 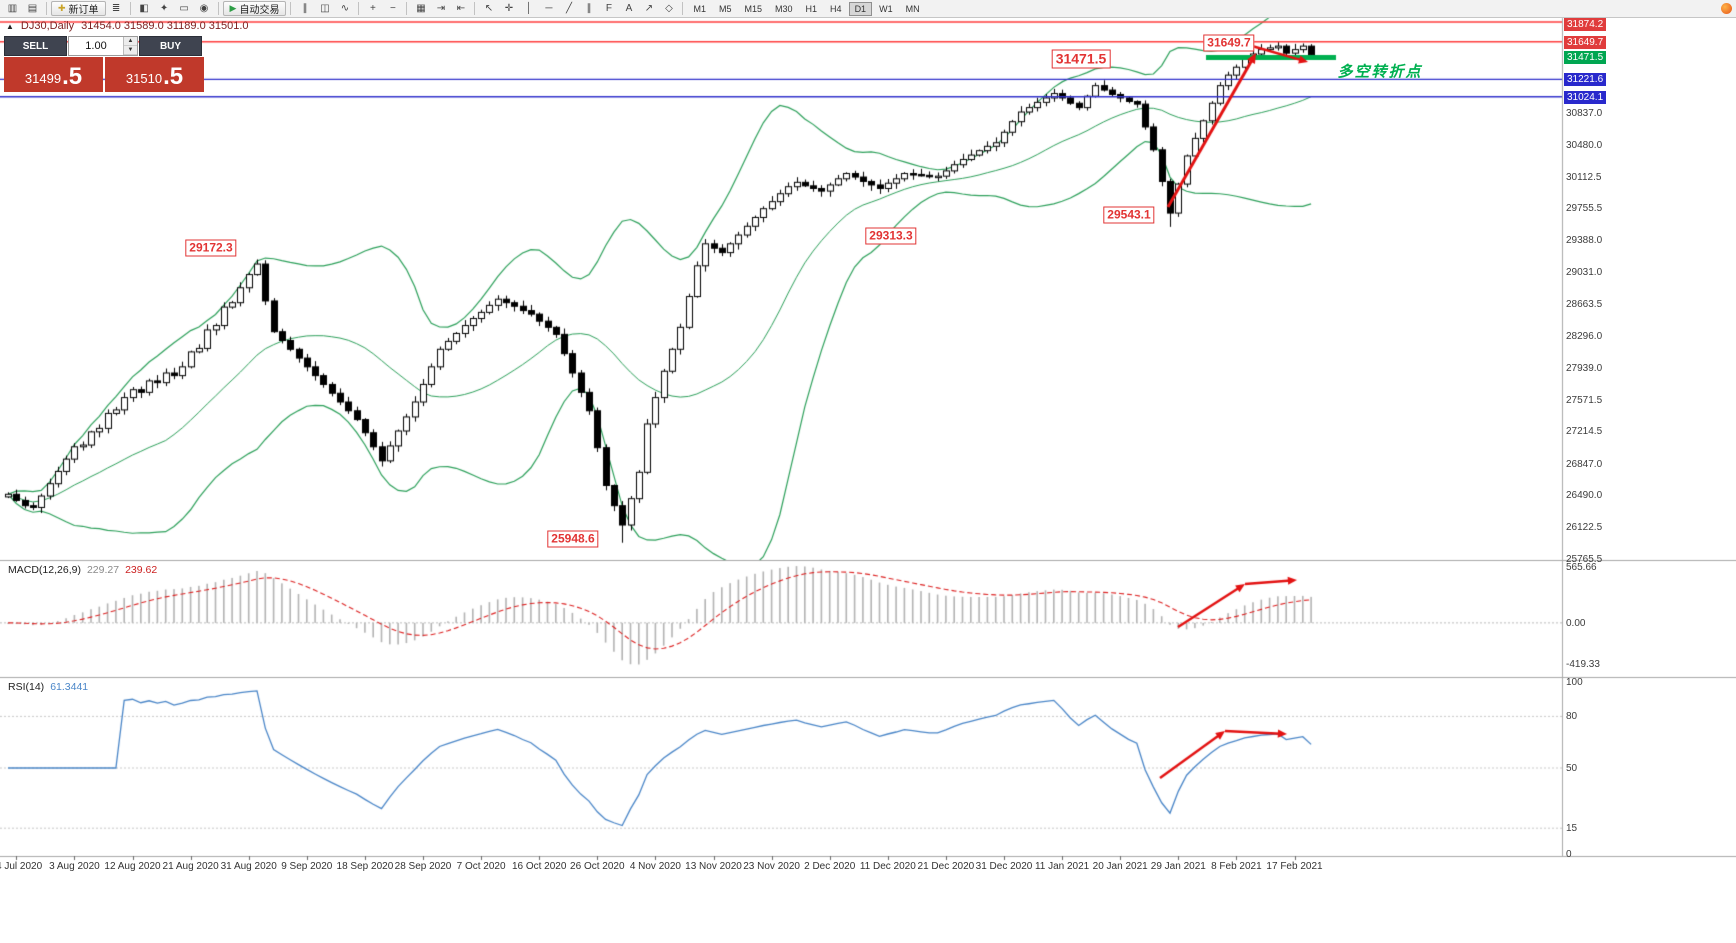 I want to click on date-label: 21 Aug 2020, so click(x=190, y=866).